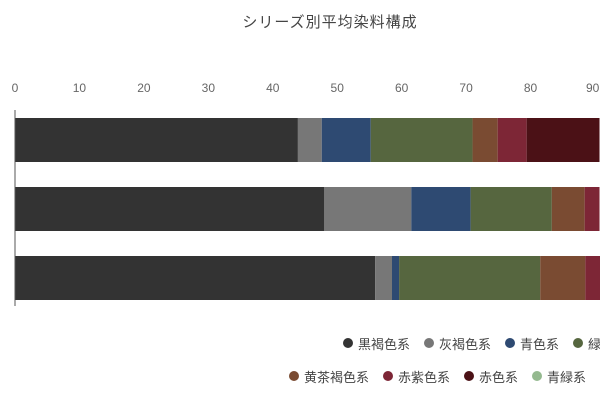  What do you see at coordinates (563, 278) in the screenshot?
I see `bar-segment-s4-b2` at bounding box center [563, 278].